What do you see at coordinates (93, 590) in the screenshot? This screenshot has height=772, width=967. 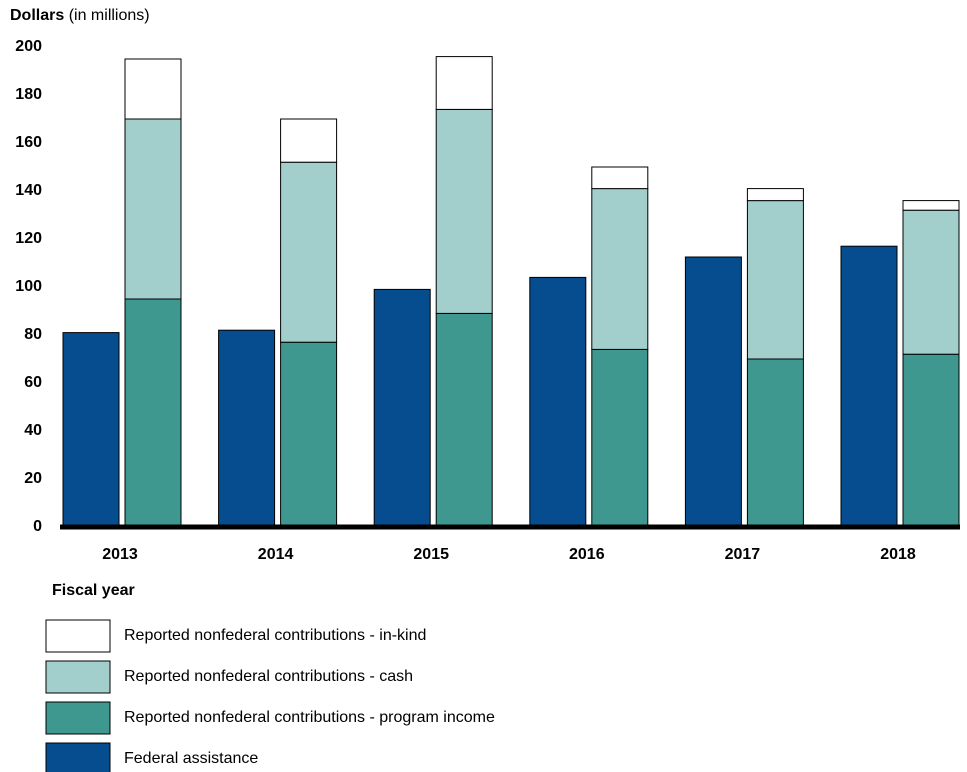 I see `x-axis-label: Fiscal year` at bounding box center [93, 590].